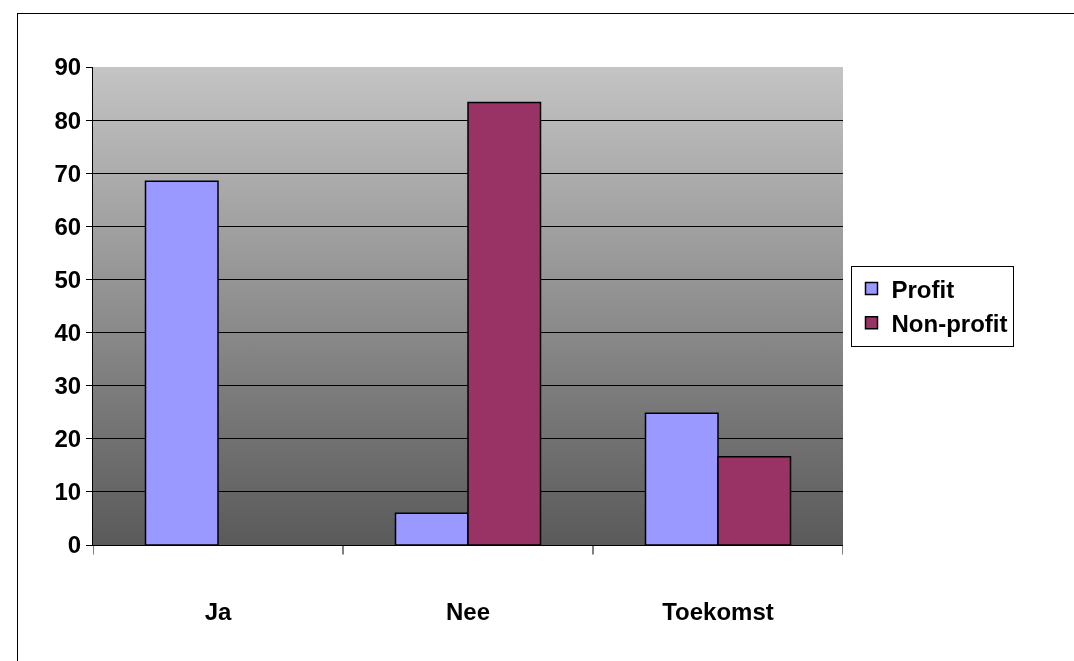  Describe the element at coordinates (68, 226) in the screenshot. I see `y-tick-label: 60` at that location.